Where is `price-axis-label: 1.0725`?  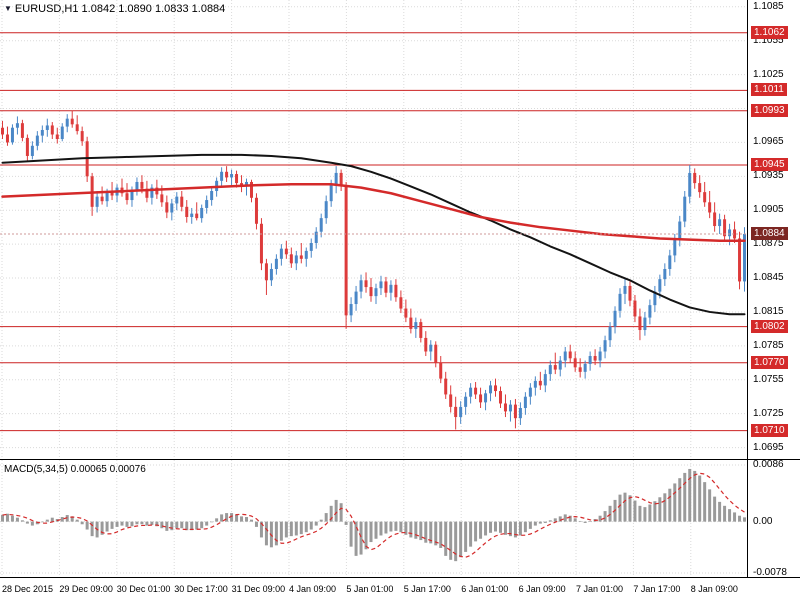 price-axis-label: 1.0725 is located at coordinates (768, 413).